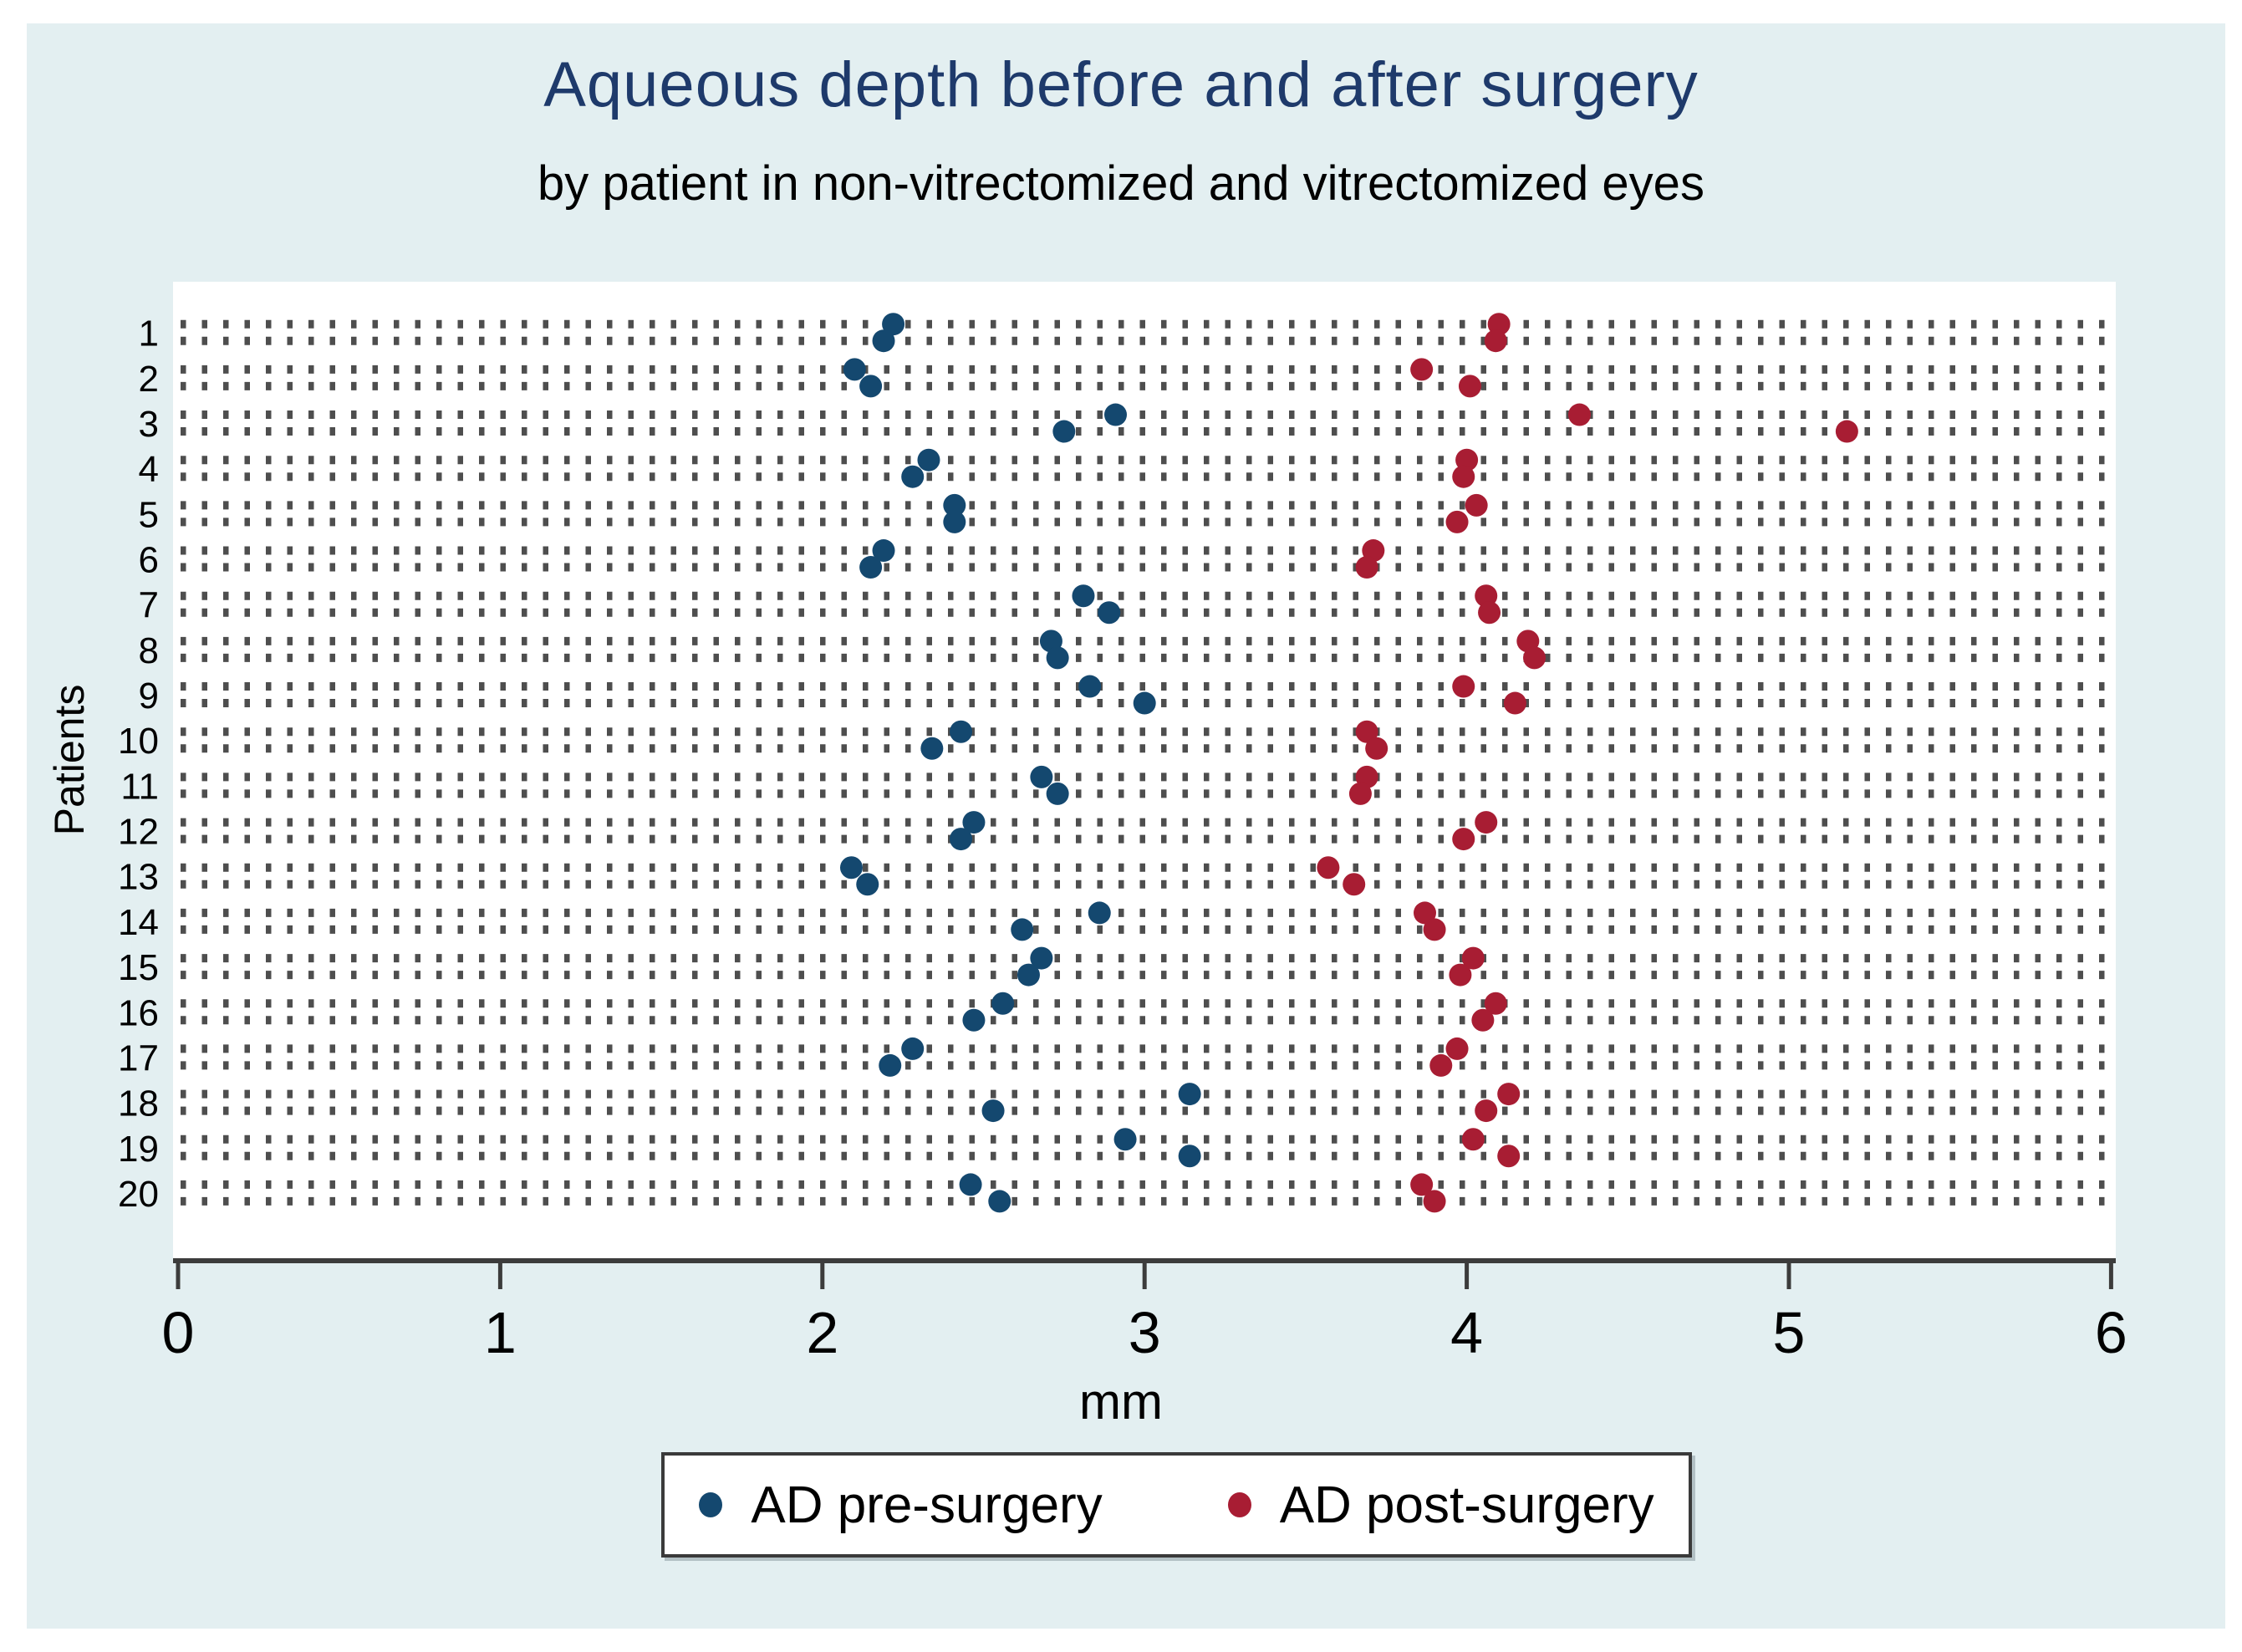 This screenshot has width=2242, height=1652. What do you see at coordinates (1145, 1311) in the screenshot?
I see `x-axis: 0 1 2 3 4 5 6` at bounding box center [1145, 1311].